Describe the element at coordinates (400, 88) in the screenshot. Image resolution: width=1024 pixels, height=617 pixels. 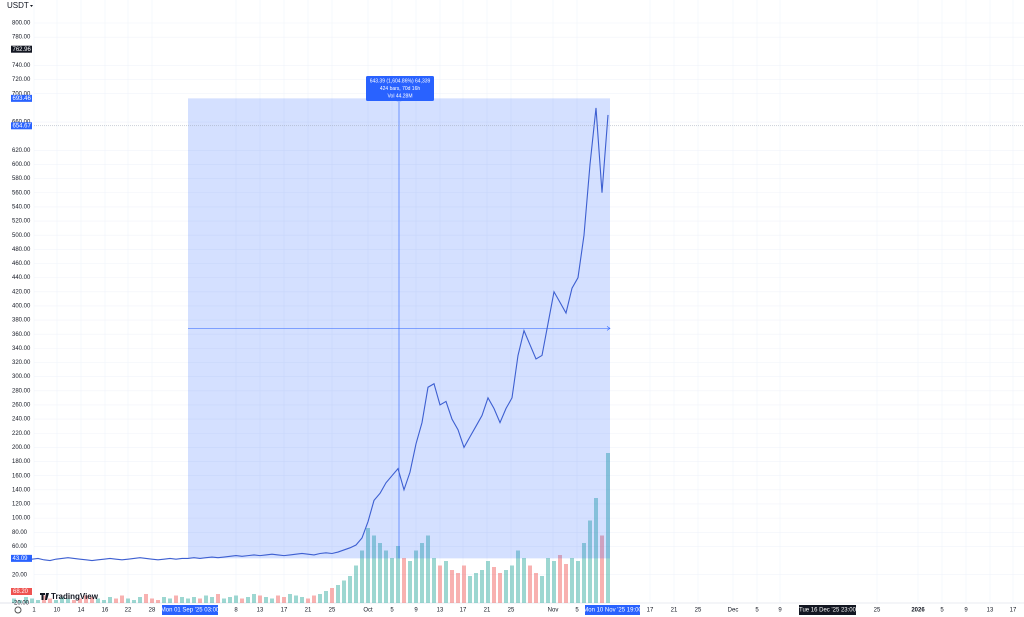
I see `measure-tooltip` at that location.